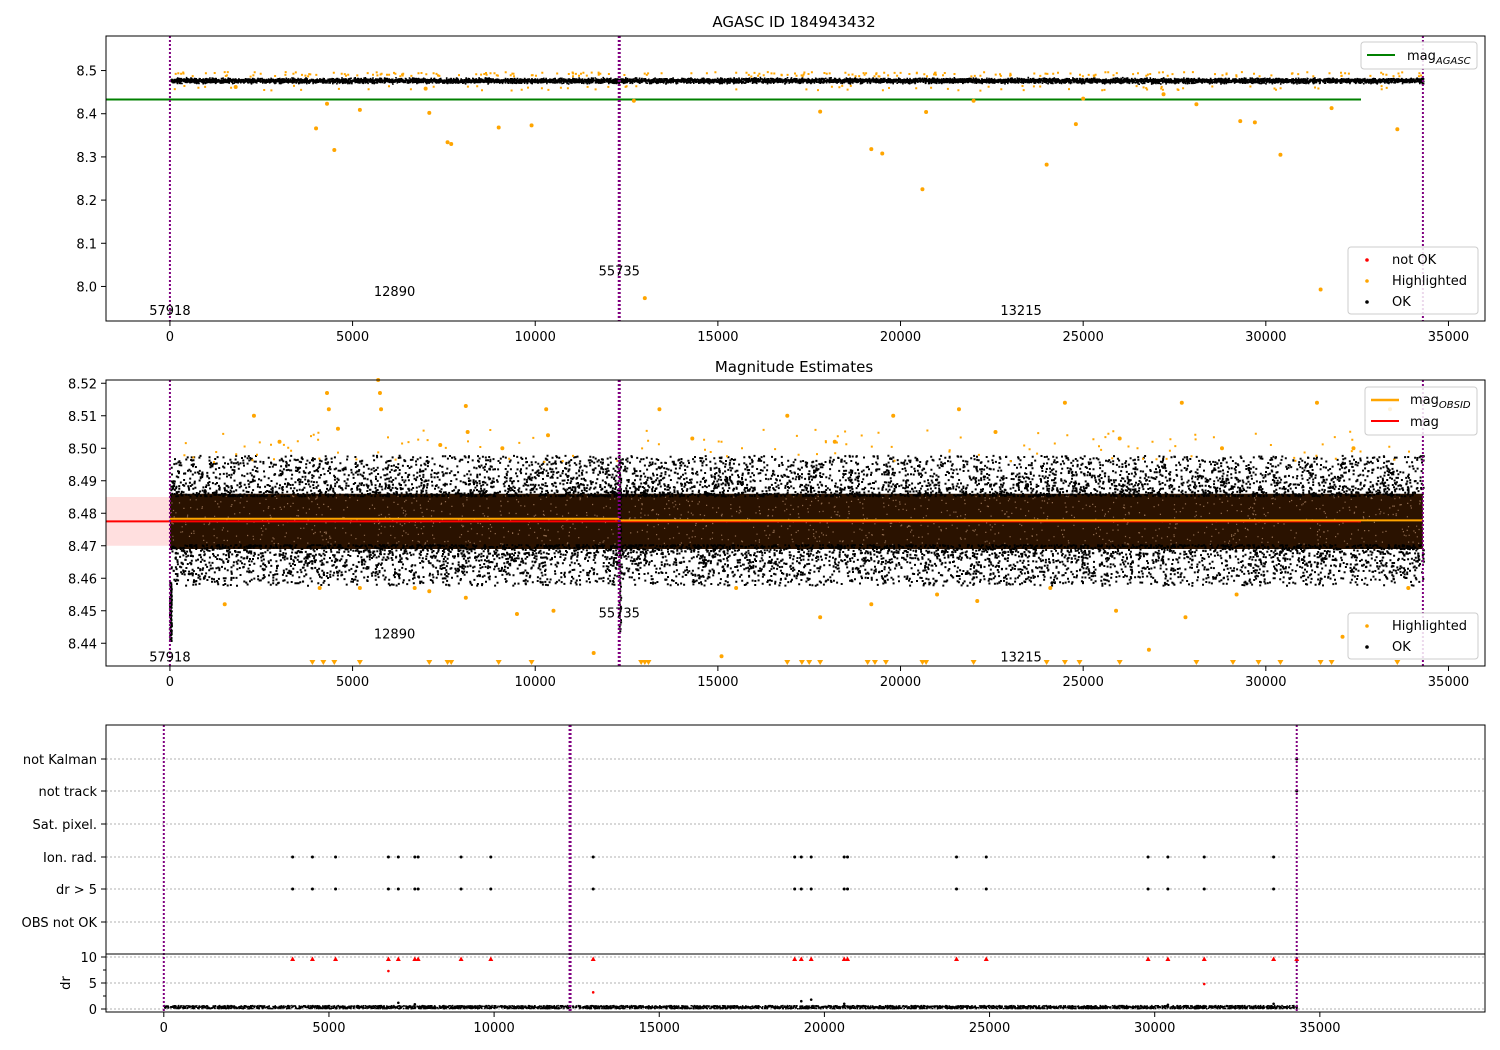 The width and height of the screenshot is (1500, 1050). What do you see at coordinates (82, 417) in the screenshot?
I see `y-tick-label: 8.51` at bounding box center [82, 417].